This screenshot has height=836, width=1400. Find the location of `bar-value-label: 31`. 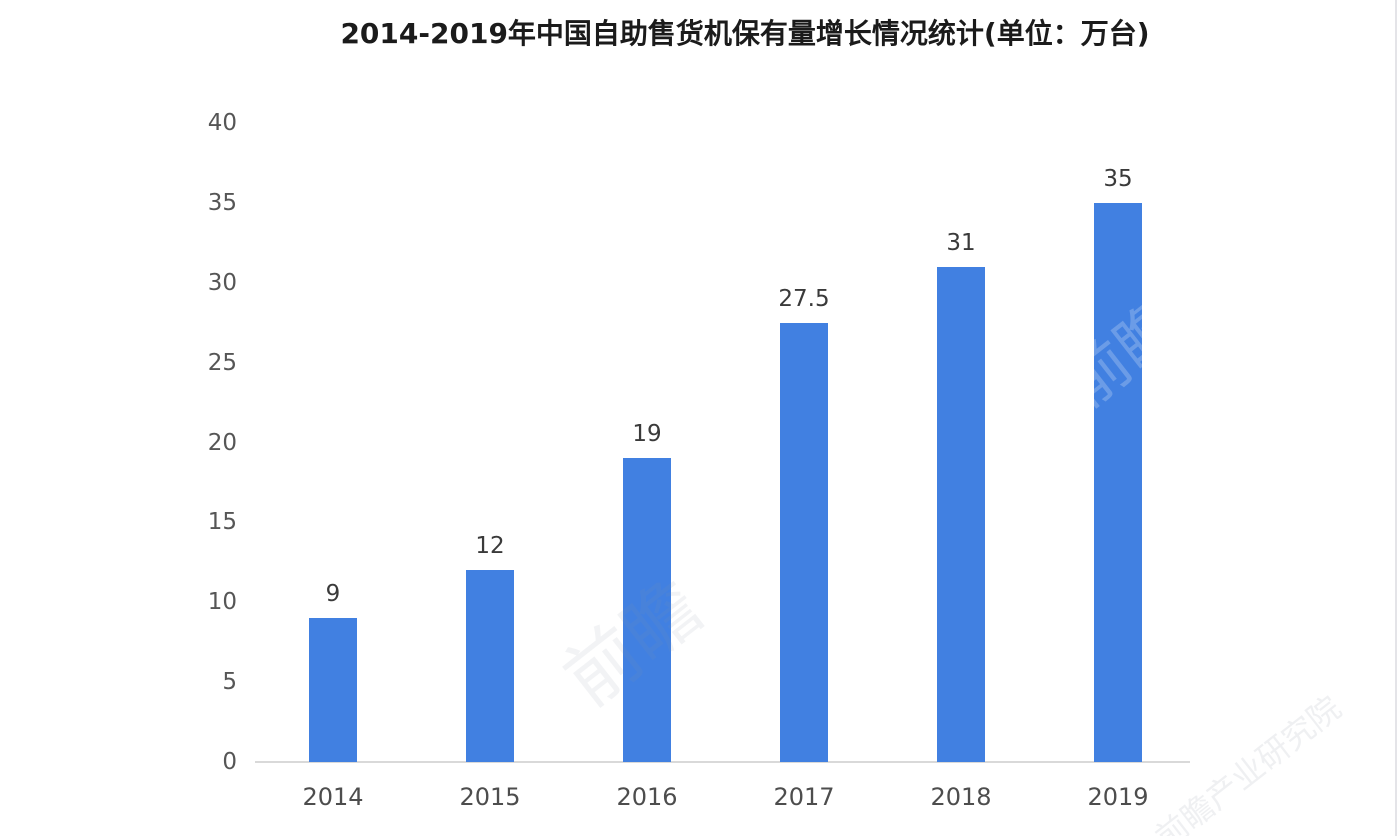

bar-value-label: 31 is located at coordinates (961, 243).